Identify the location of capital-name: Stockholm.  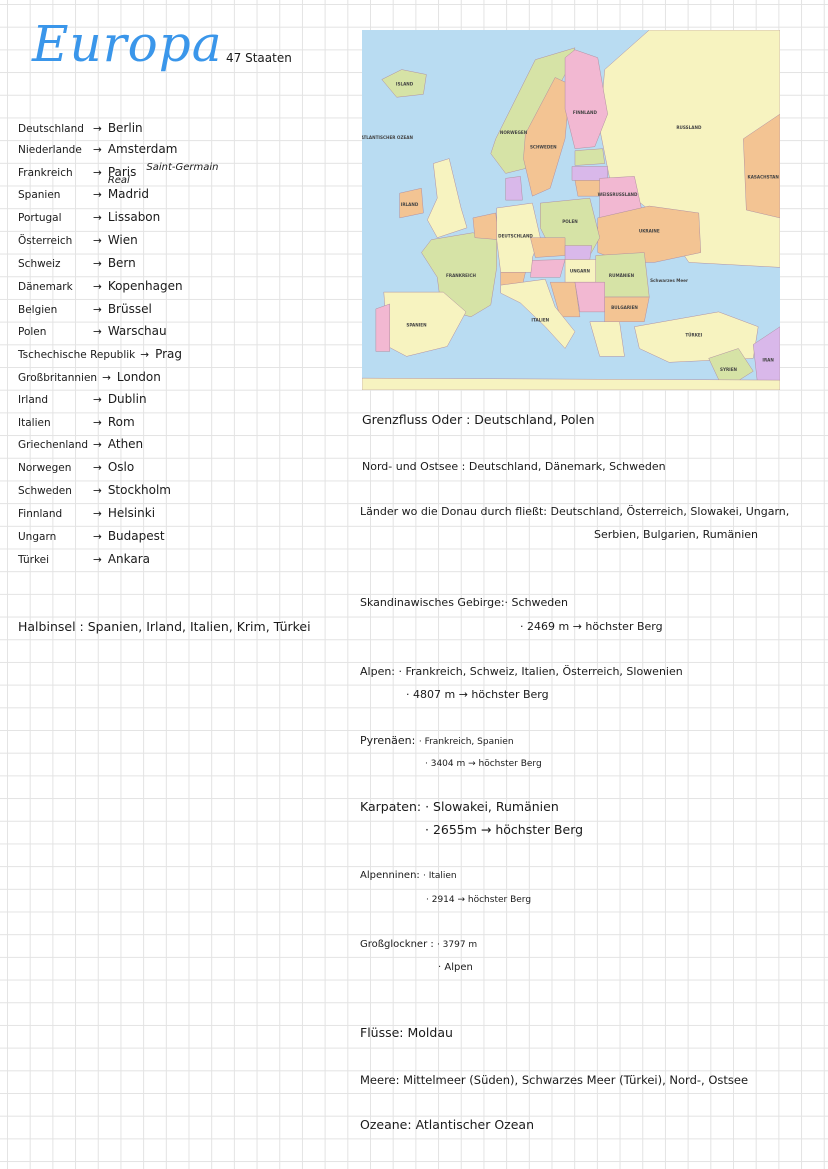
(139, 490).